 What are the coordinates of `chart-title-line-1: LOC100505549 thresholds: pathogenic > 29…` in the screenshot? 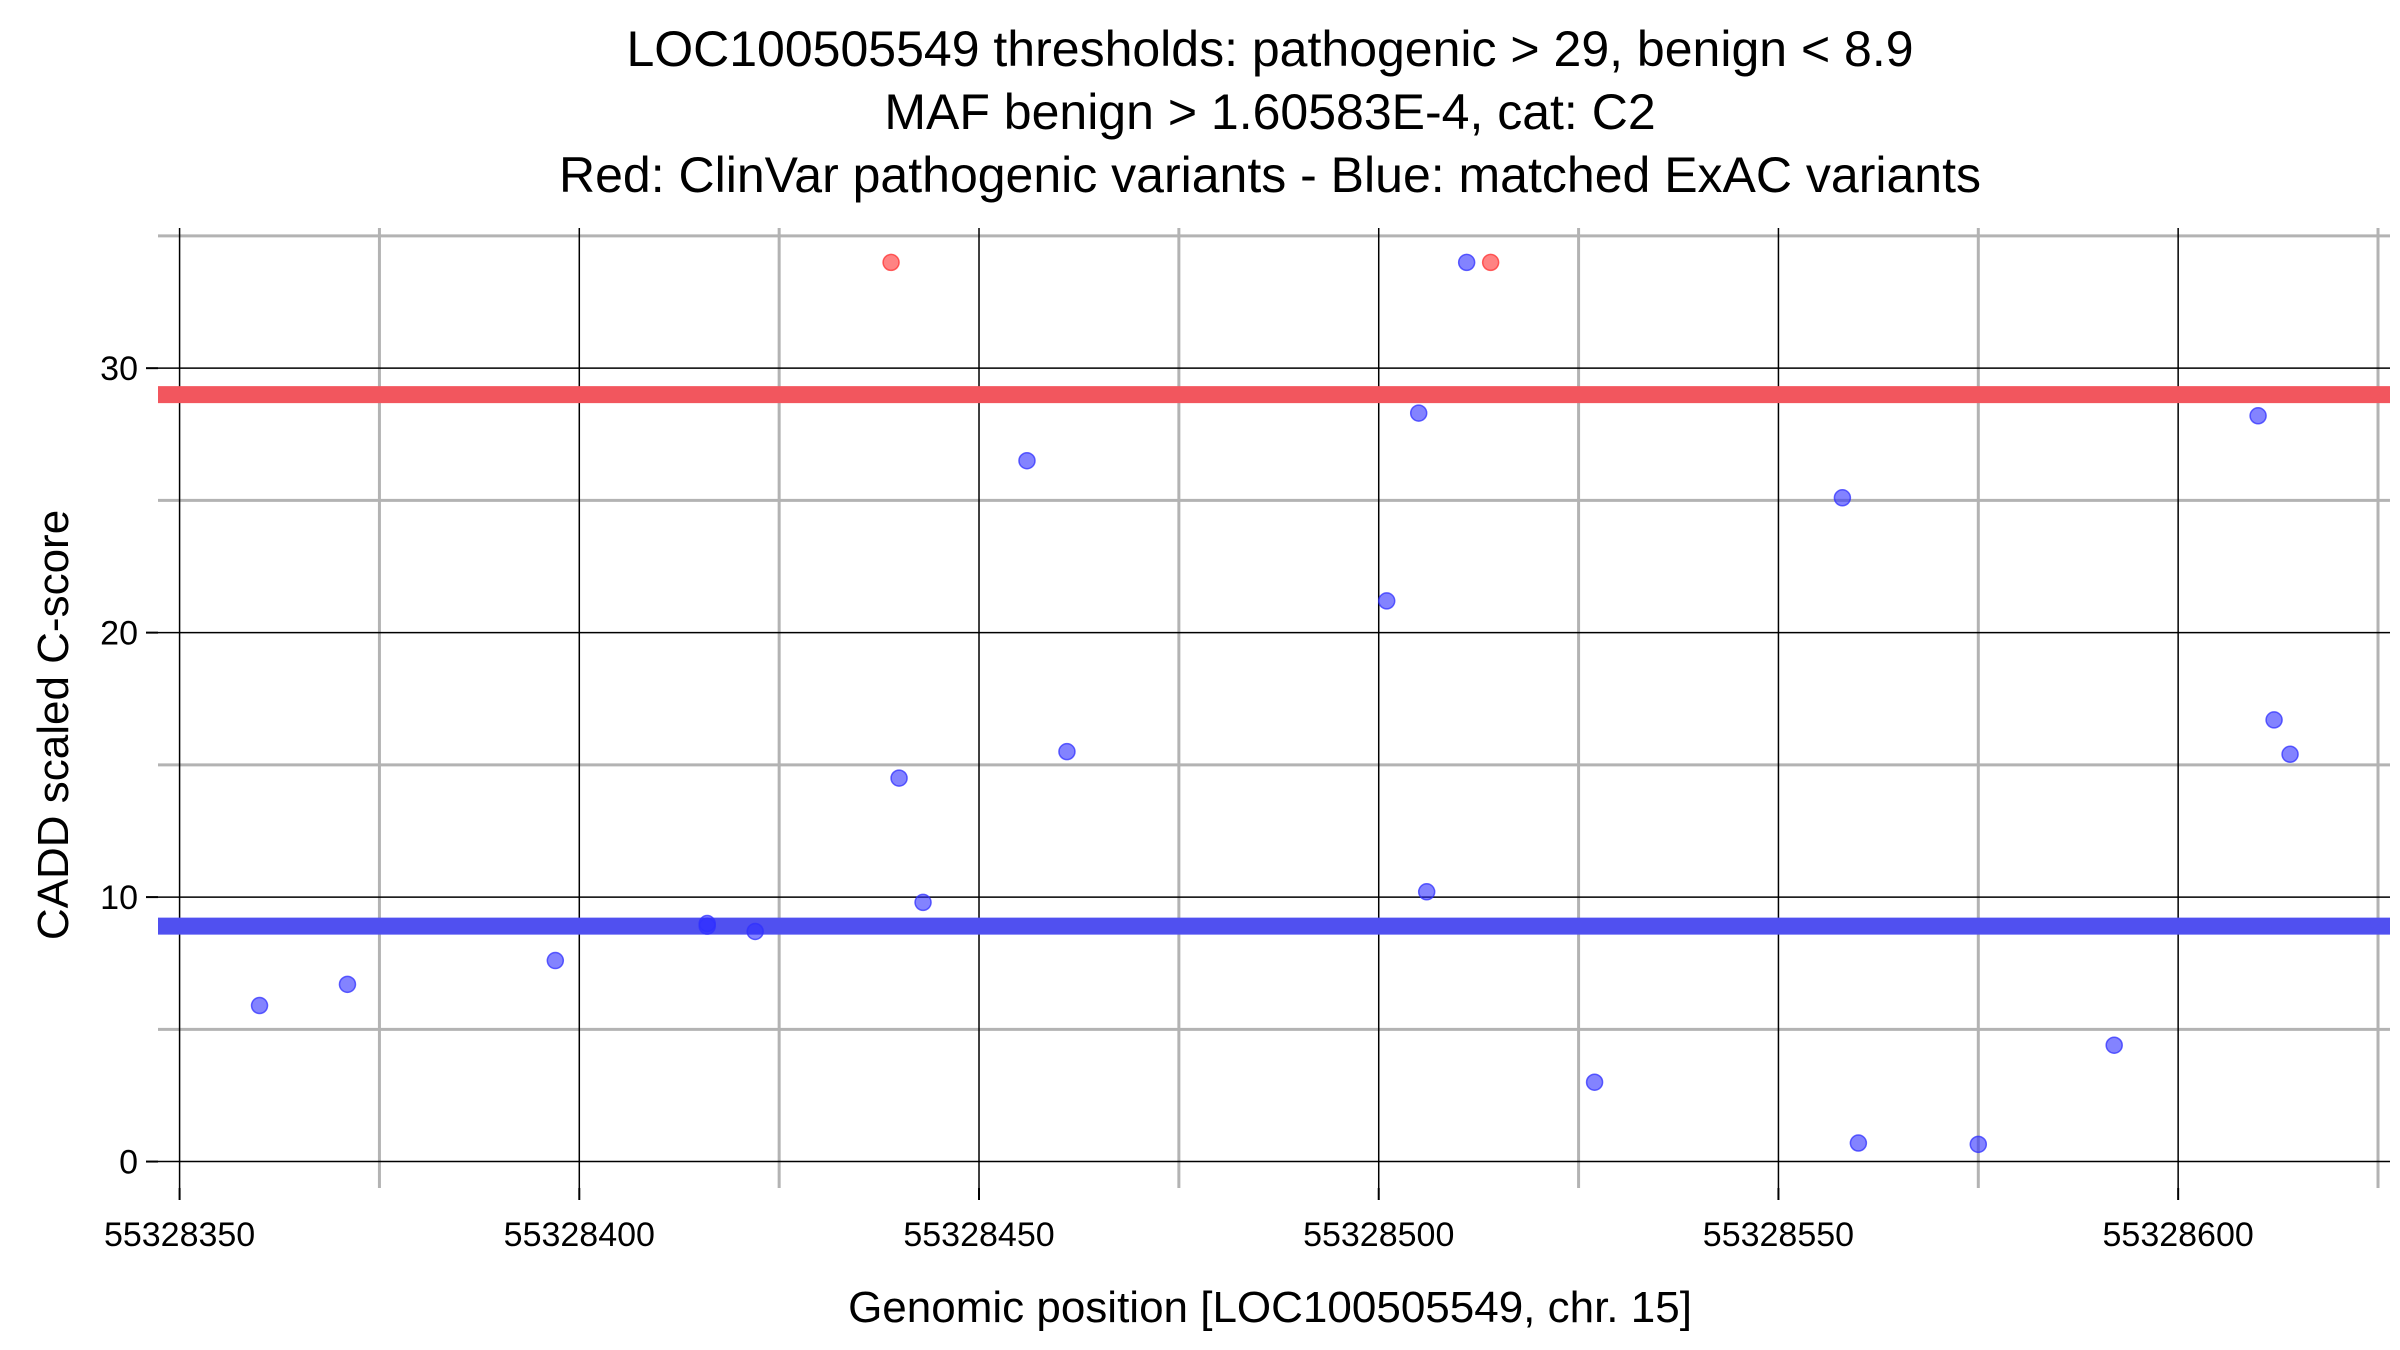 It's located at (1269, 49).